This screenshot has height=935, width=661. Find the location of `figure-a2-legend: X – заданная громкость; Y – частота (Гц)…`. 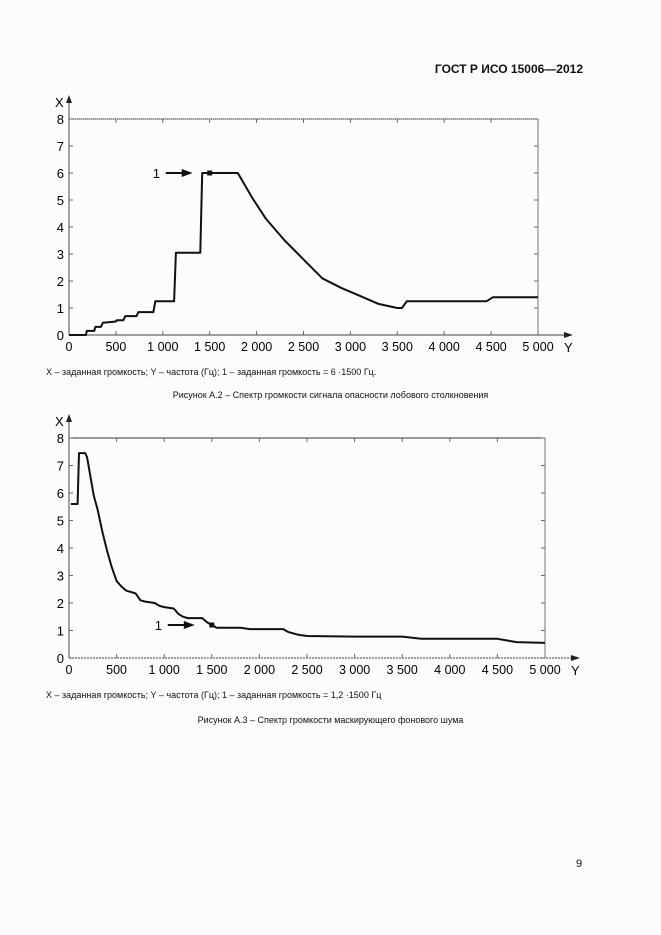

figure-a2-legend: X – заданная громкость; Y – частота (Гц)… is located at coordinates (211, 372).